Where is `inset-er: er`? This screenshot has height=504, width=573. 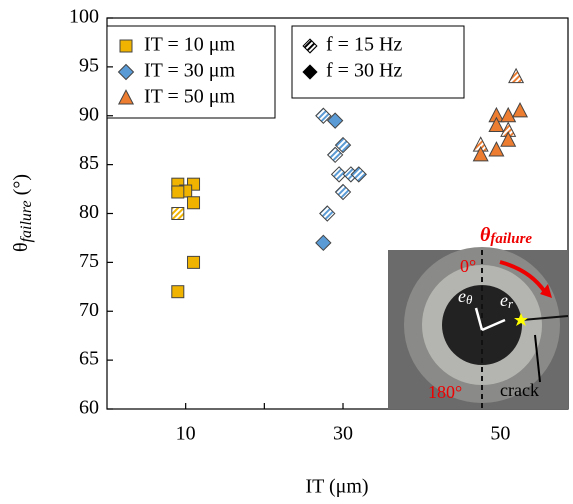 inset-er: er is located at coordinates (507, 300).